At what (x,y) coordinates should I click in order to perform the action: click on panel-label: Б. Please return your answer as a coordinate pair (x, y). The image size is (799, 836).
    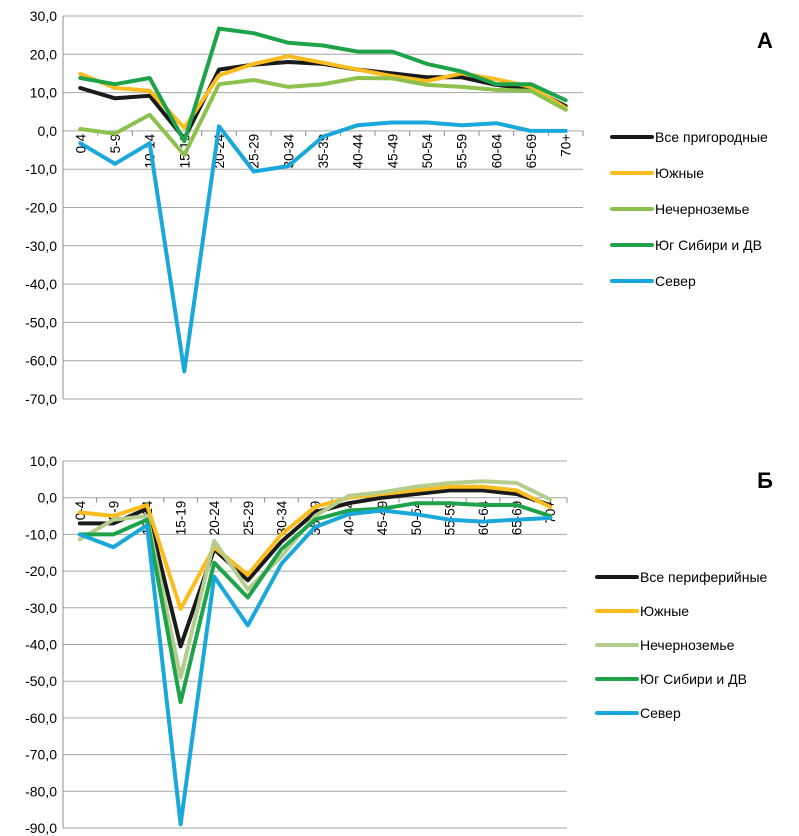
    Looking at the image, I should click on (765, 480).